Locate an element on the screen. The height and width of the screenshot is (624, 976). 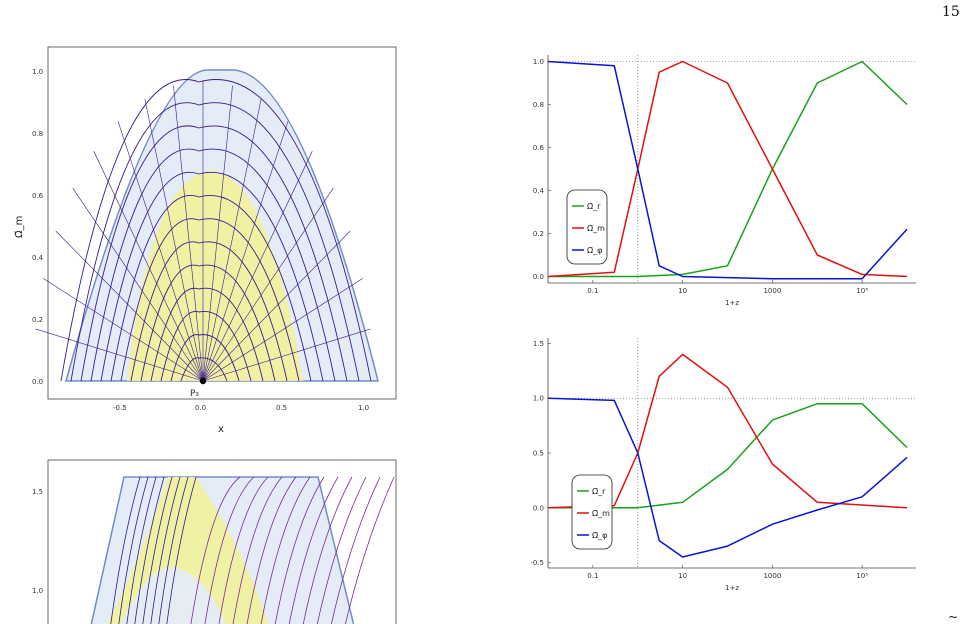
x-axis-label: x is located at coordinates (221, 429).